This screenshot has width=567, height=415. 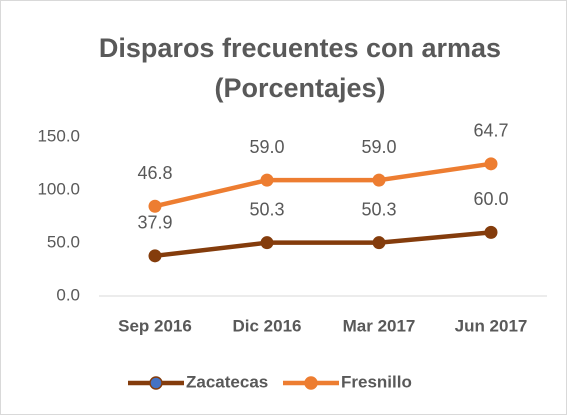 What do you see at coordinates (58, 135) in the screenshot?
I see `y-tick-label: 150.0` at bounding box center [58, 135].